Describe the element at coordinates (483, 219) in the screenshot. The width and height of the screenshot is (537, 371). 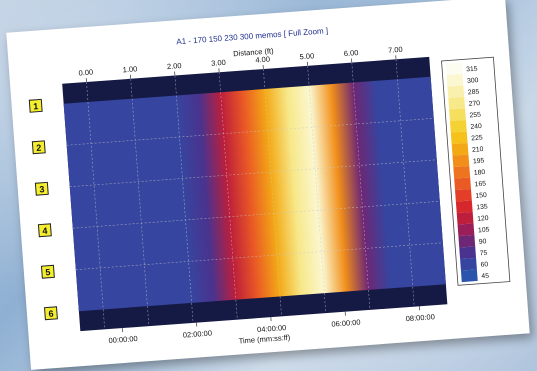
I see `colorbar-tick-label: 120` at that location.